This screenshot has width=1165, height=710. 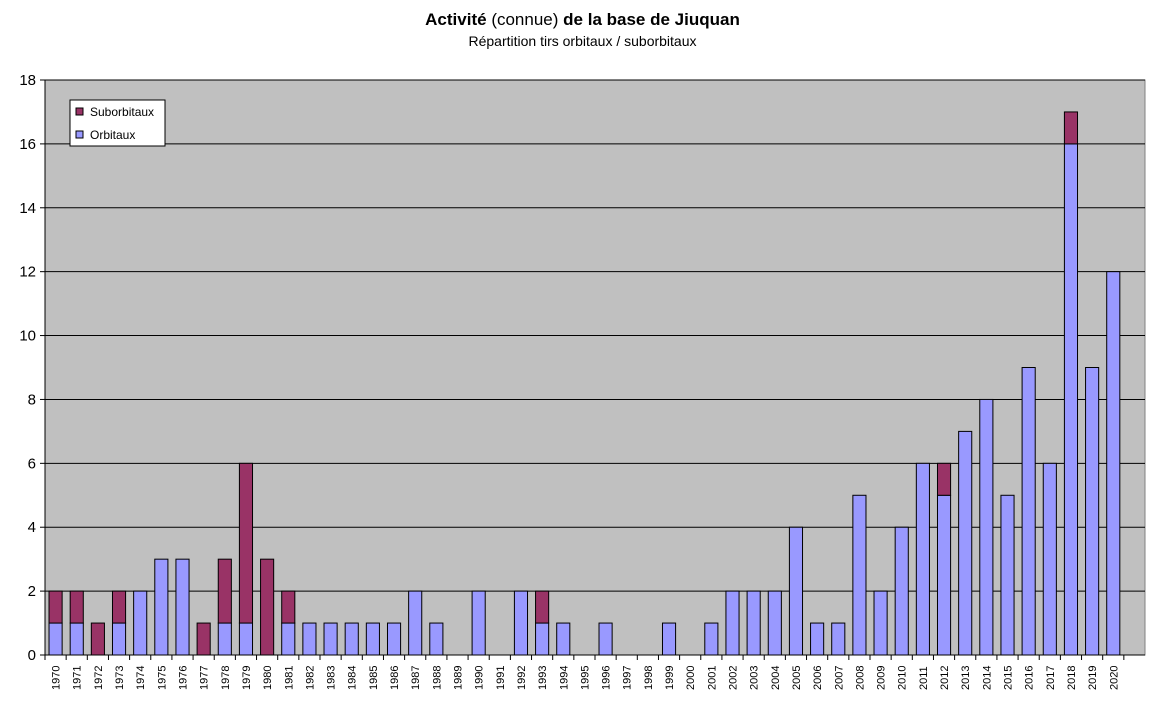 What do you see at coordinates (32, 591) in the screenshot?
I see `y-tick-label: 2` at bounding box center [32, 591].